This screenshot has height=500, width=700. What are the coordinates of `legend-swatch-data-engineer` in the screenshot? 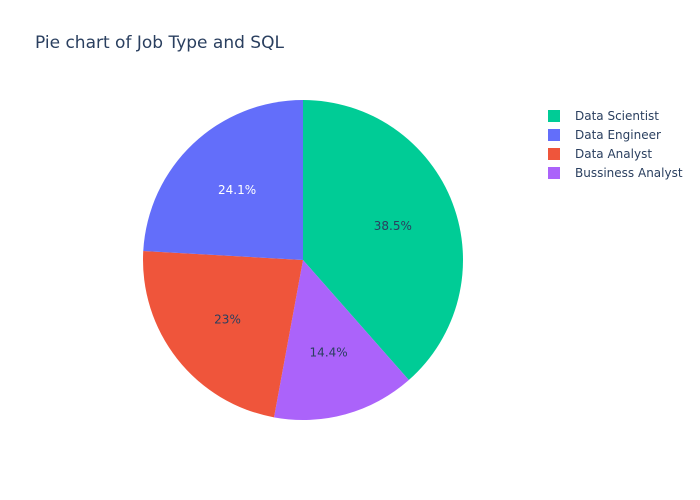 It's located at (554, 134).